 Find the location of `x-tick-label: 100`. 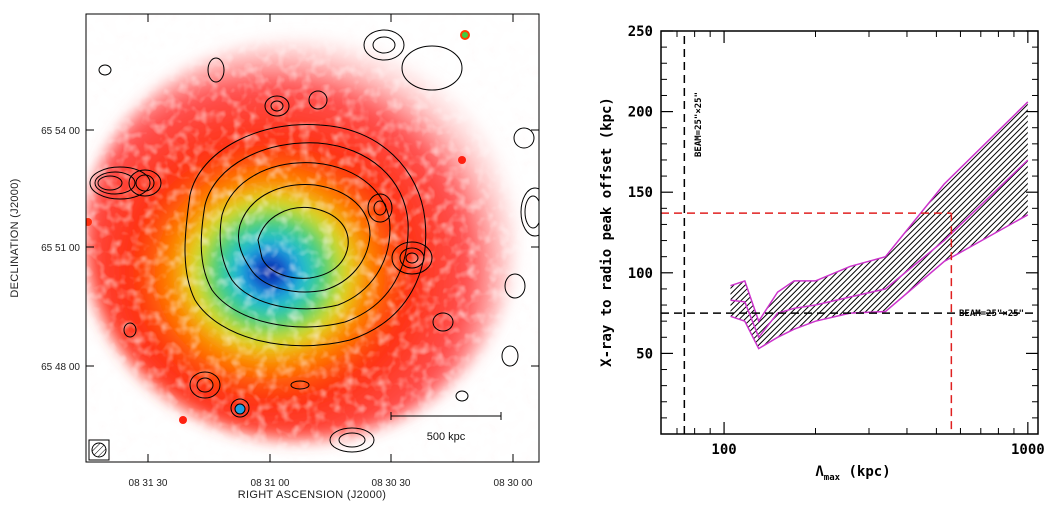

x-tick-label: 100 is located at coordinates (723, 450).